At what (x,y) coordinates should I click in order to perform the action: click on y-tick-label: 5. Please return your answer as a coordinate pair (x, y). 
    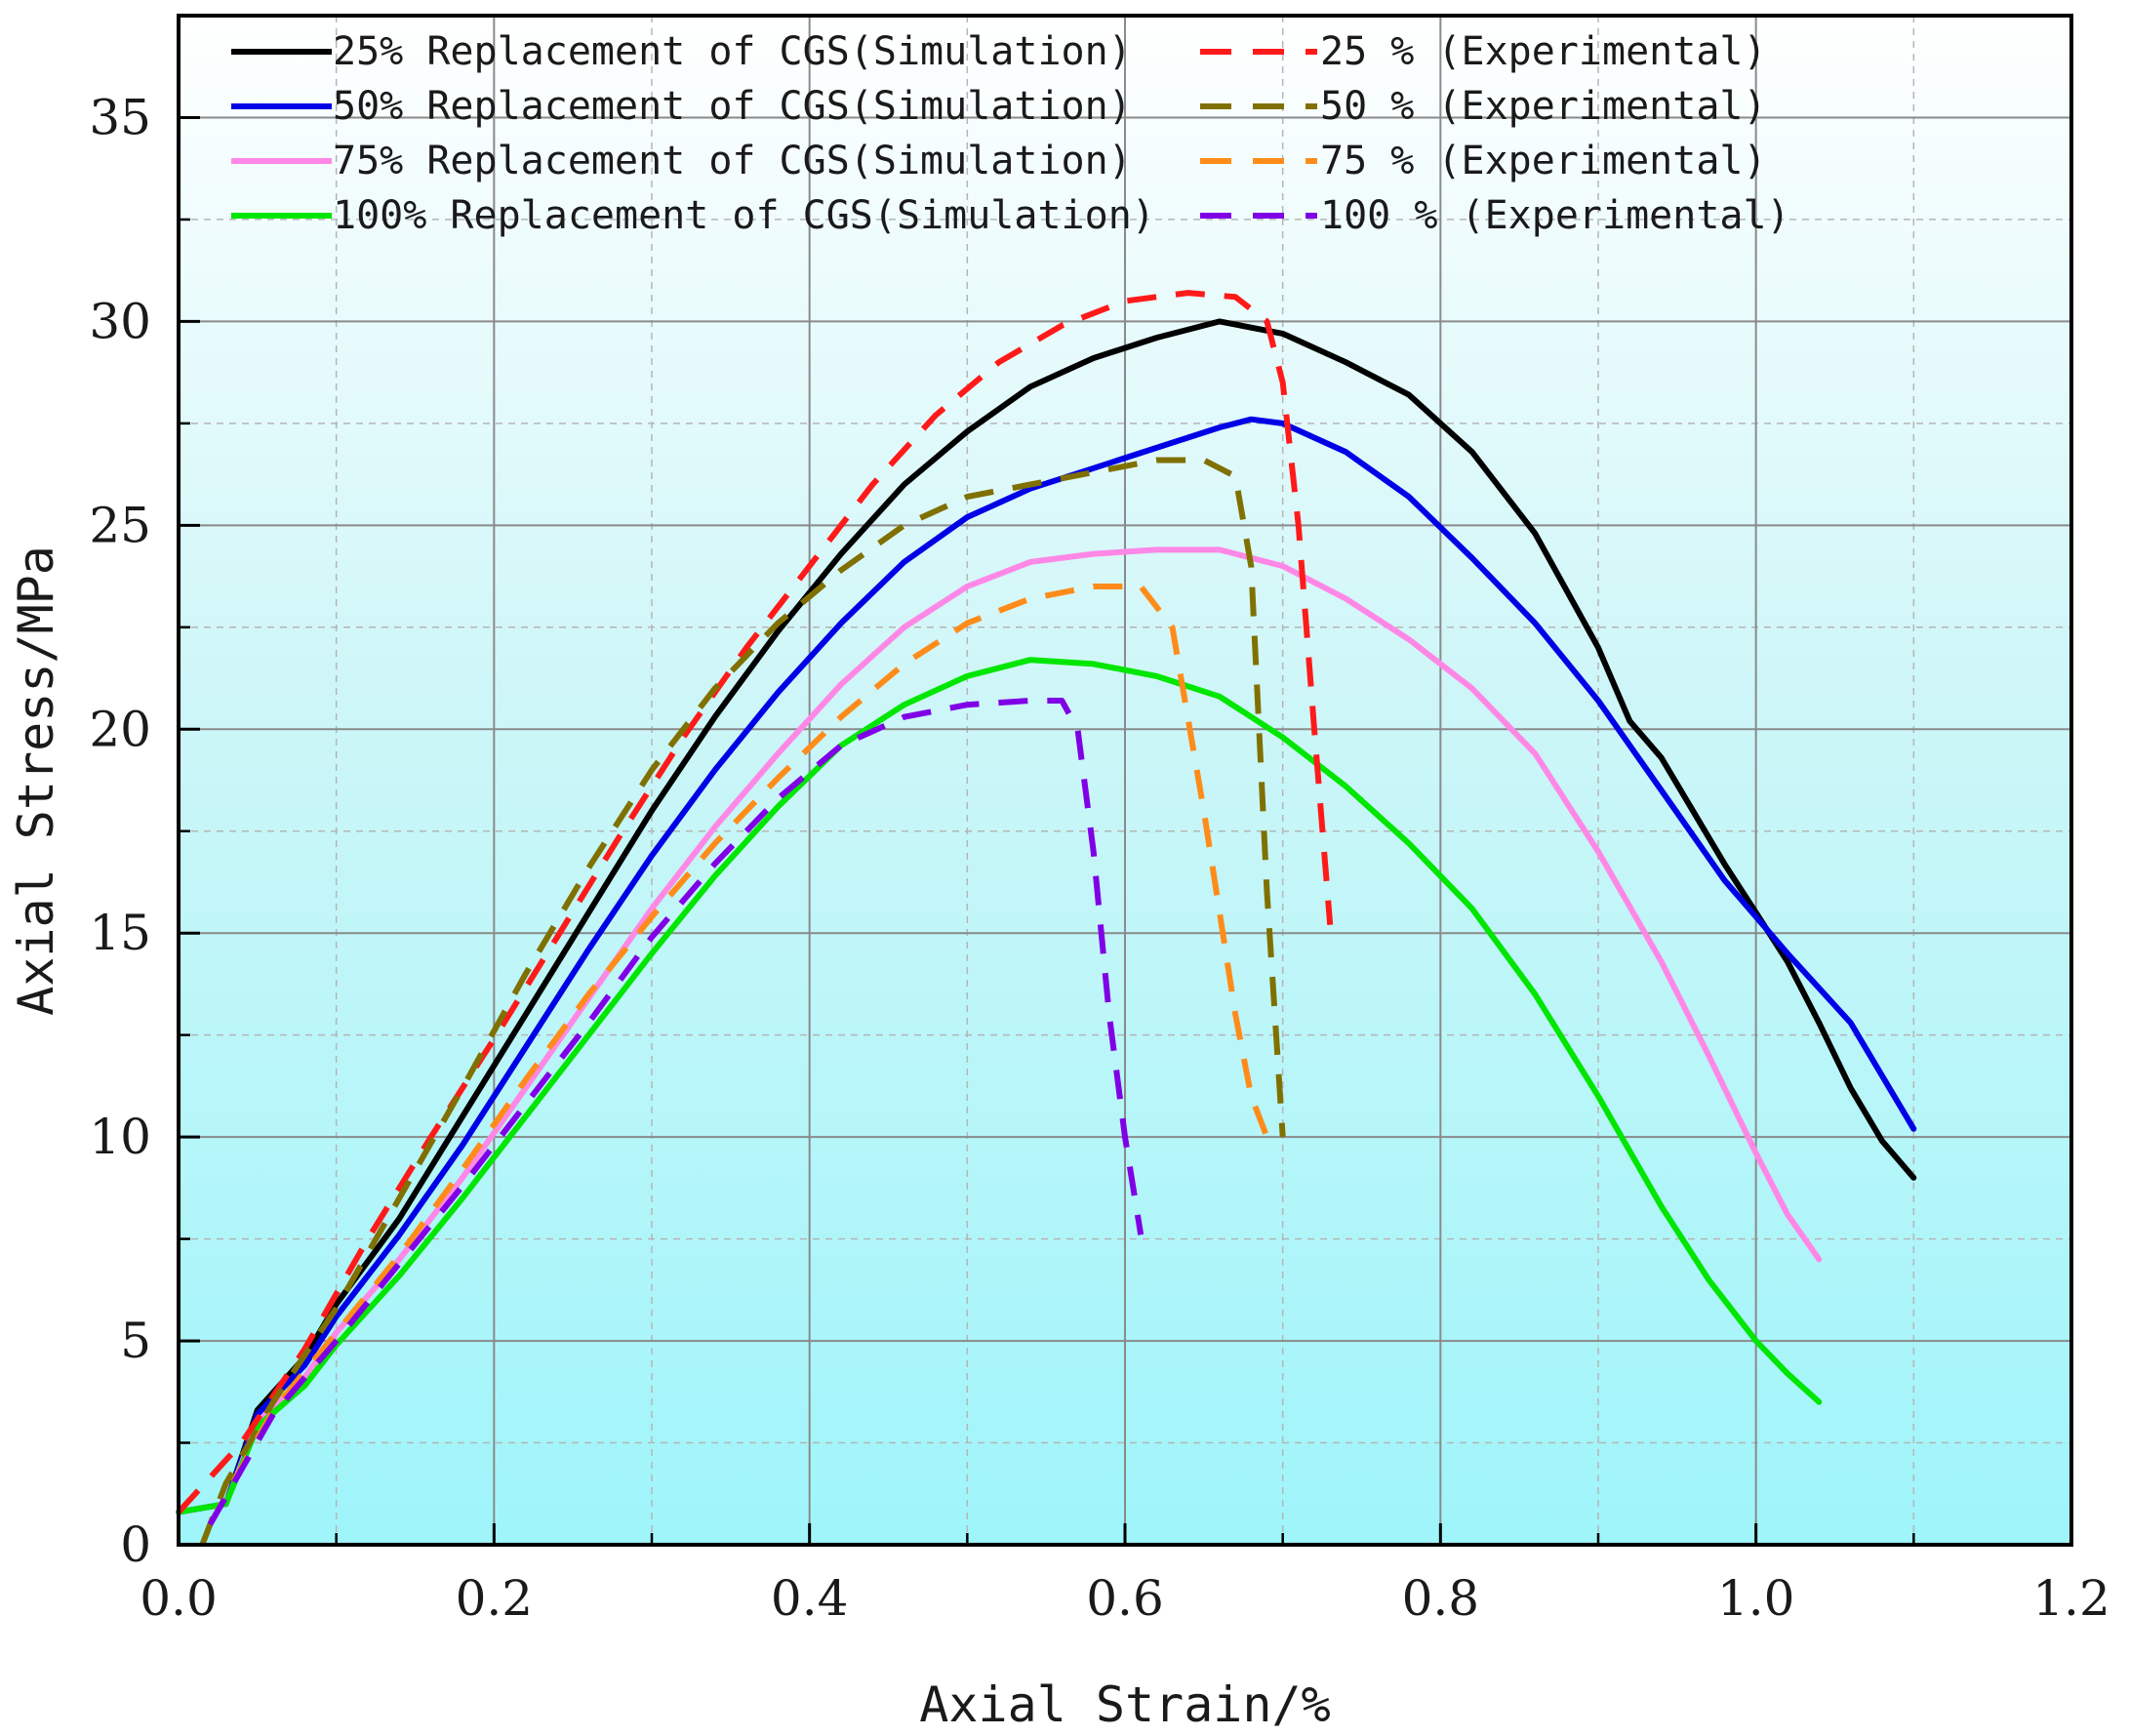
    Looking at the image, I should click on (135, 1340).